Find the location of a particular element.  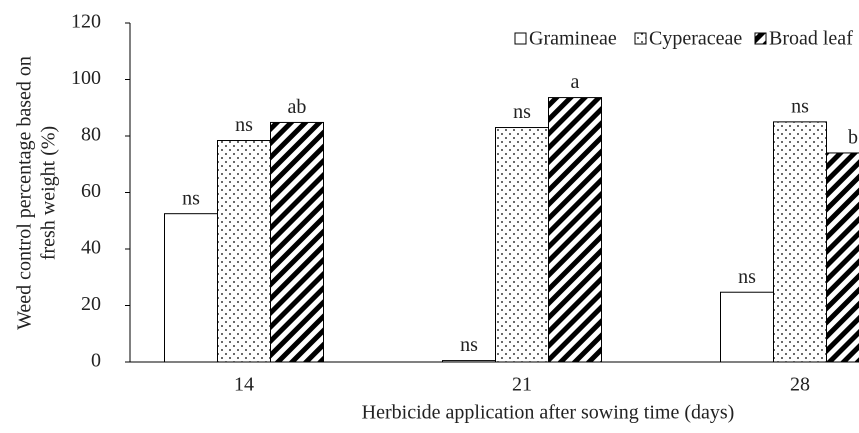

y-tick-label: 100 is located at coordinates (86, 78).